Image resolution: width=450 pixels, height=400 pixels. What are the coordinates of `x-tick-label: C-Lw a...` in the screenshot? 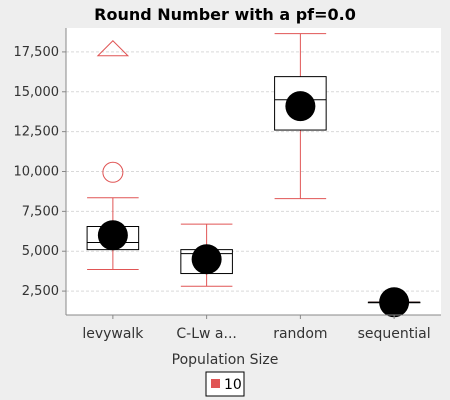 It's located at (206, 334).